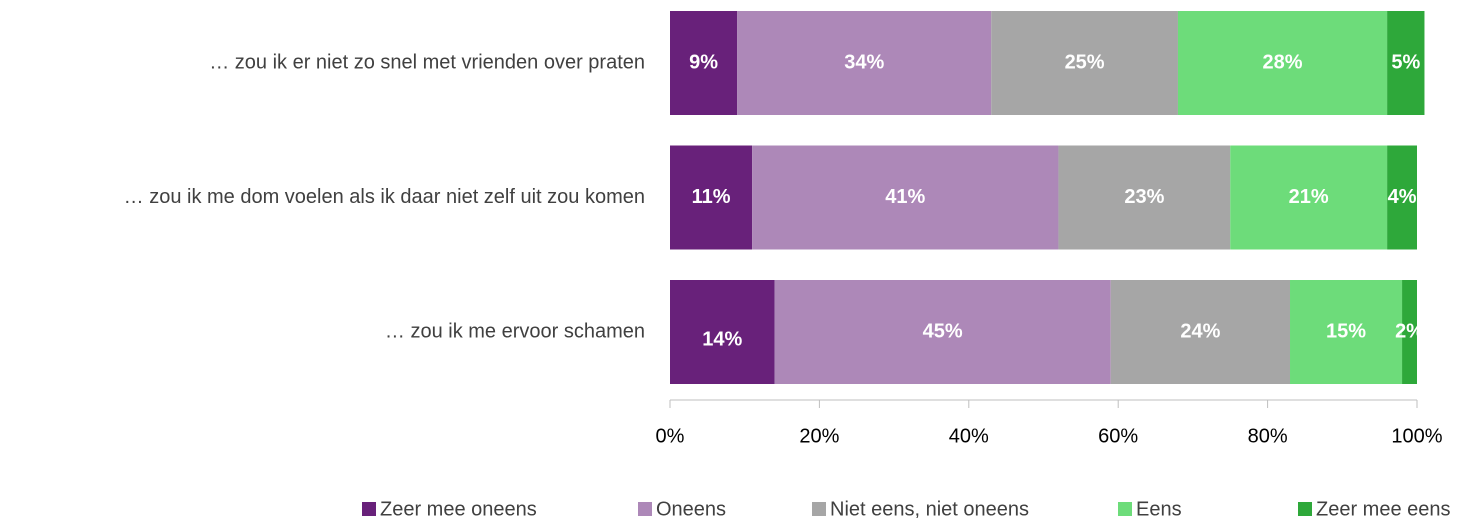 Image resolution: width=1478 pixels, height=521 pixels. What do you see at coordinates (929, 509) in the screenshot?
I see `legend-label: Niet eens, niet oneens` at bounding box center [929, 509].